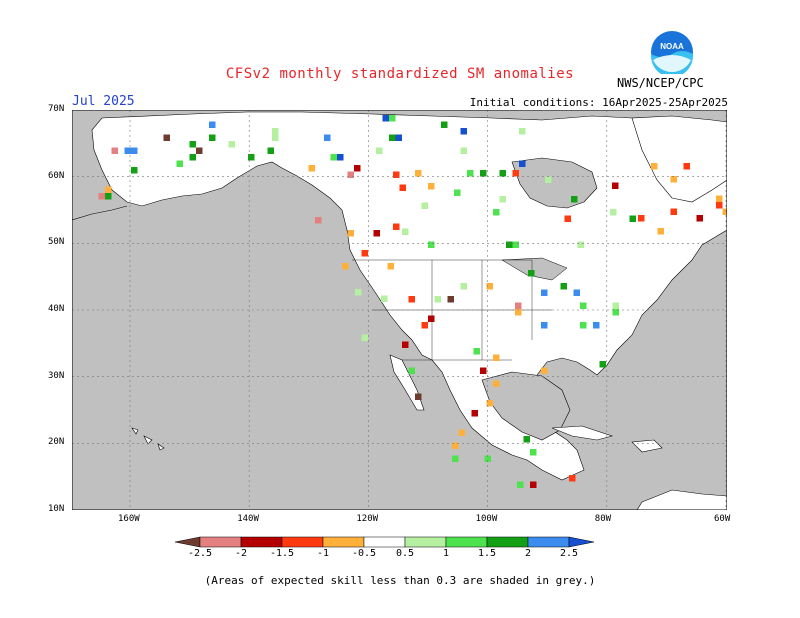 This screenshot has height=618, width=800. What do you see at coordinates (446, 553) in the screenshot?
I see `colorbar-tick-label: 1` at bounding box center [446, 553].